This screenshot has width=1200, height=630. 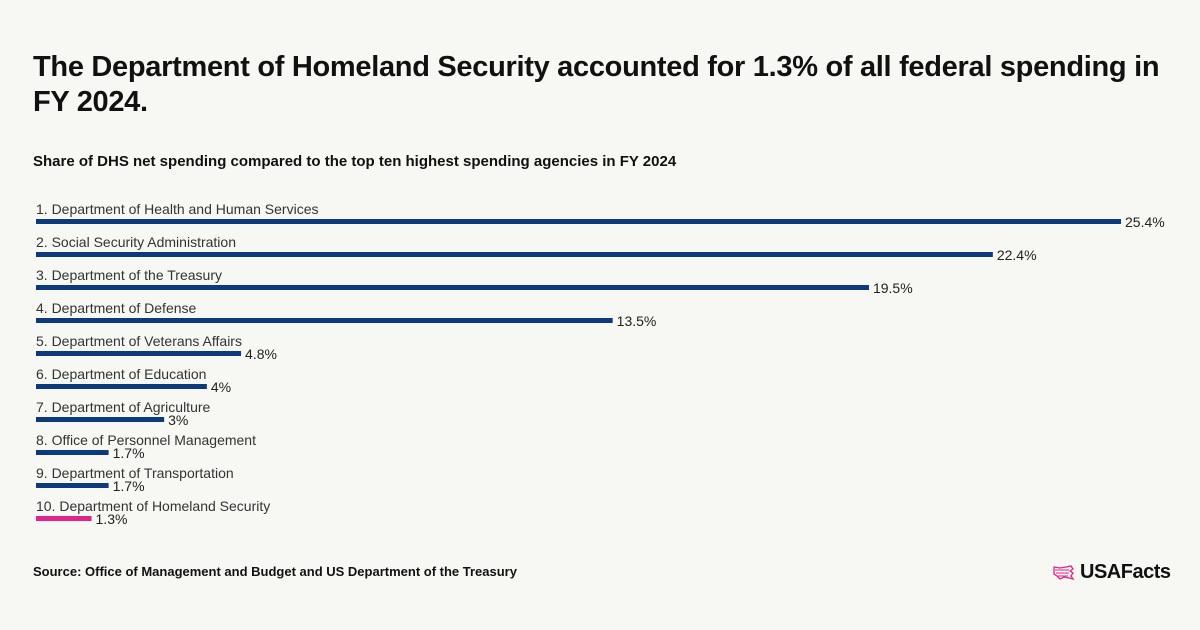 What do you see at coordinates (261, 354) in the screenshot?
I see `value-label: 4.8%` at bounding box center [261, 354].